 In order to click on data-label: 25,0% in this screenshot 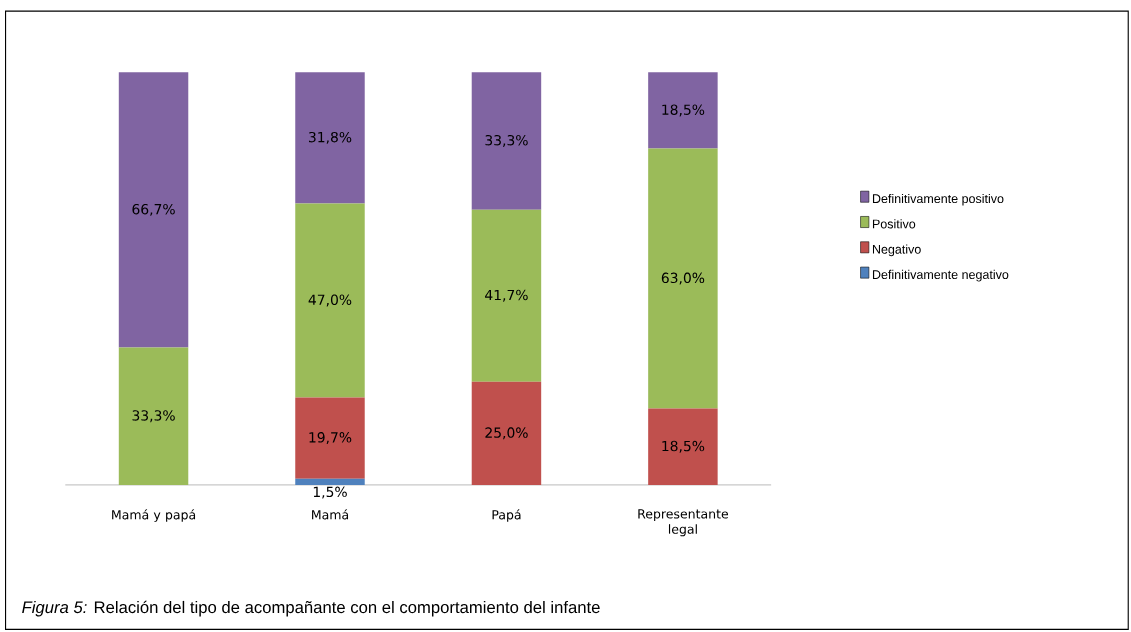, I will do `click(506, 433)`.